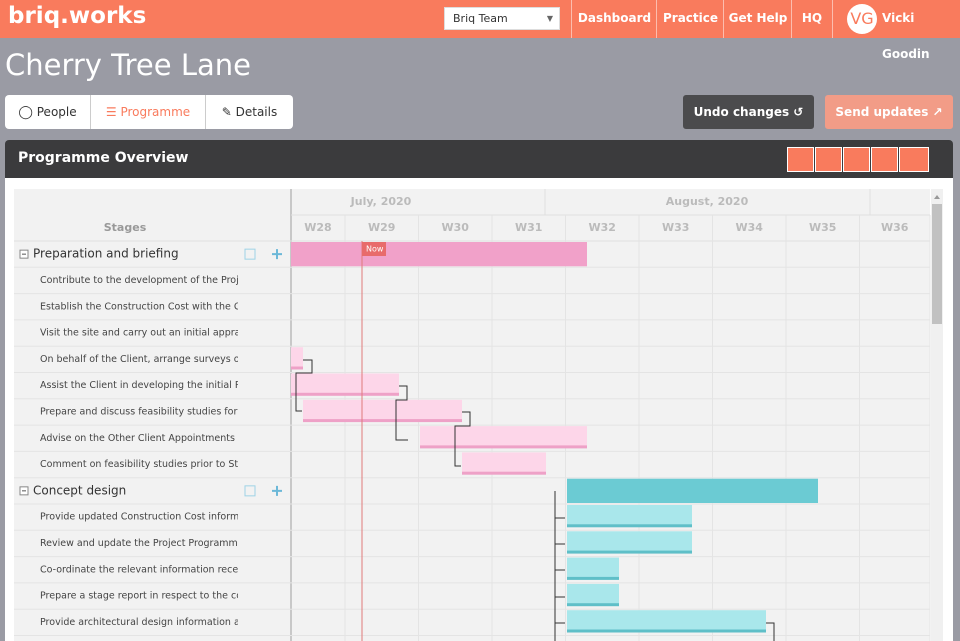 This screenshot has width=960, height=641. I want to click on panel-title: Programme Overview, so click(103, 158).